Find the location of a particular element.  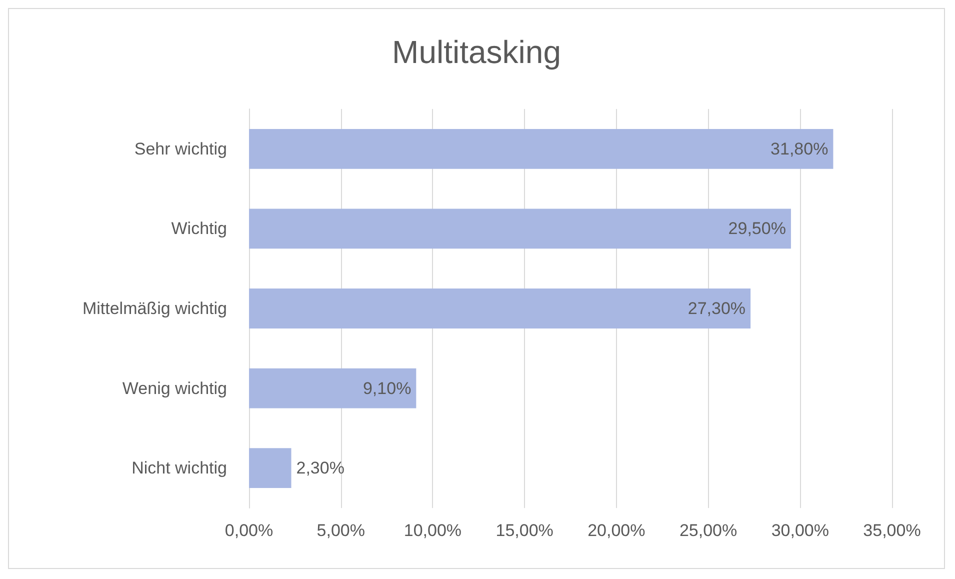

y-tick-label: Sehr wichtig is located at coordinates (180, 148).